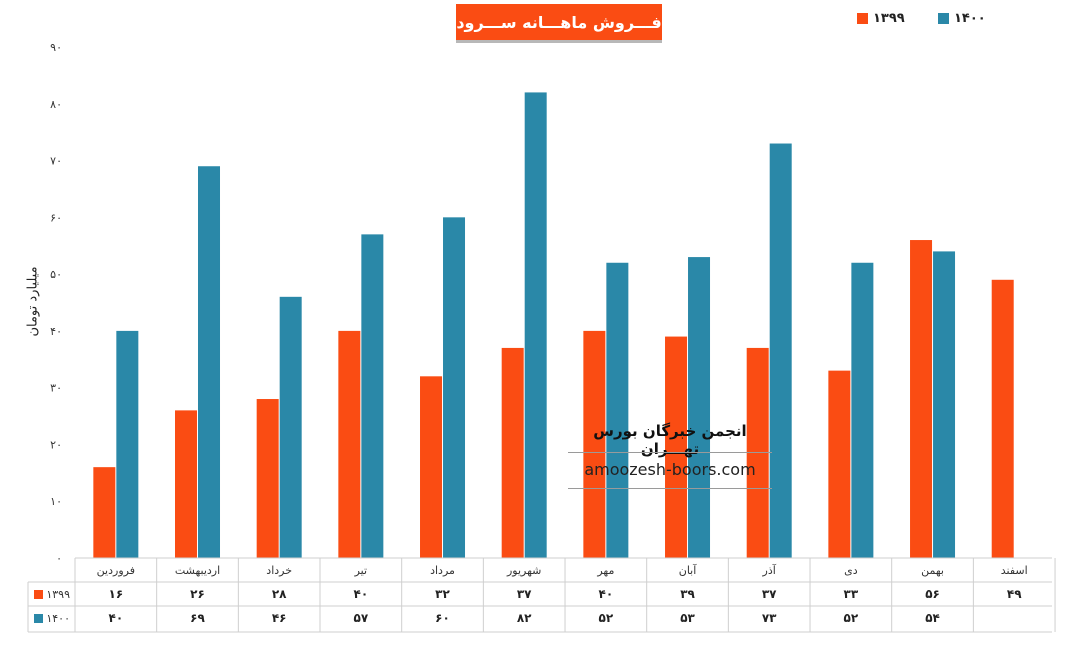 The height and width of the screenshot is (657, 1065). I want to click on x-tick-label: شهریور, so click(523, 570).